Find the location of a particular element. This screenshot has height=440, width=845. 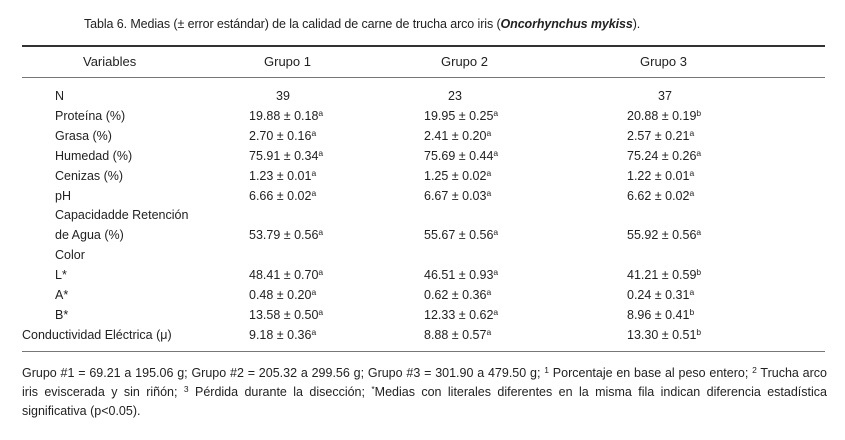

header-grupo-1: Grupo 1 is located at coordinates (287, 61).